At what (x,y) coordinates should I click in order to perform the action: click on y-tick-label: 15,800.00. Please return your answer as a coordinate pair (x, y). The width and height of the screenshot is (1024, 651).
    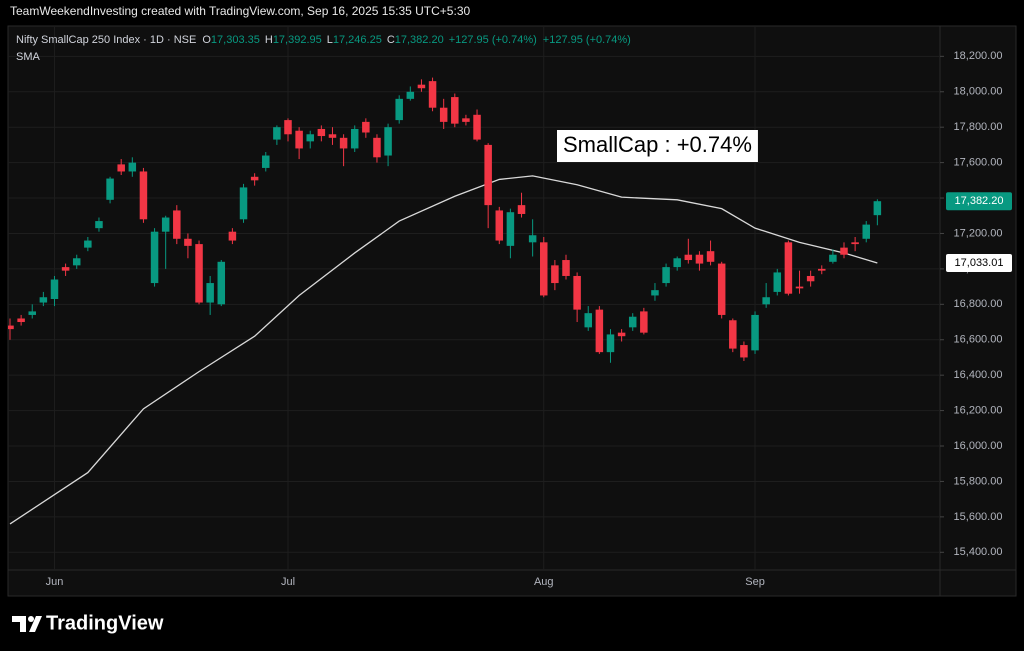
    Looking at the image, I should click on (978, 481).